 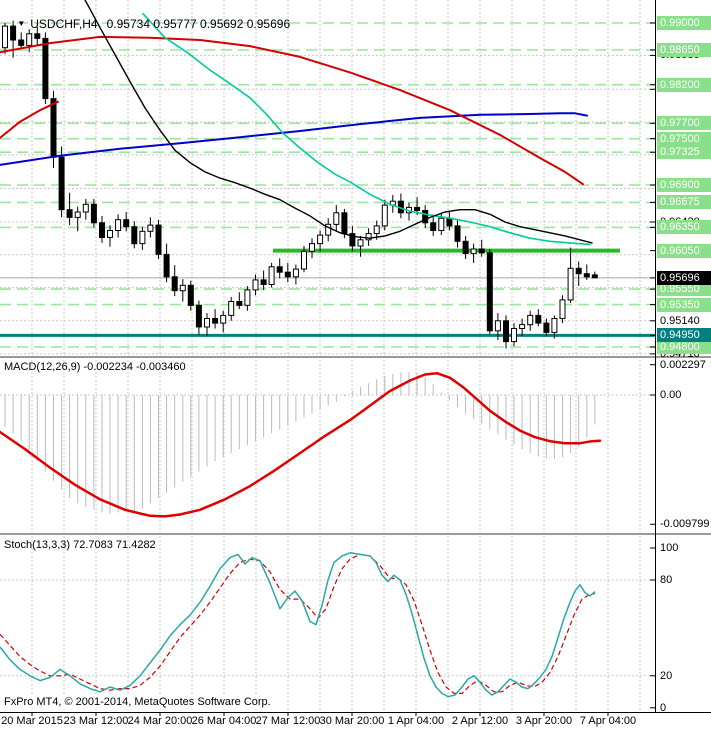 I want to click on time-label: 20 Mar 2015, so click(x=32, y=721).